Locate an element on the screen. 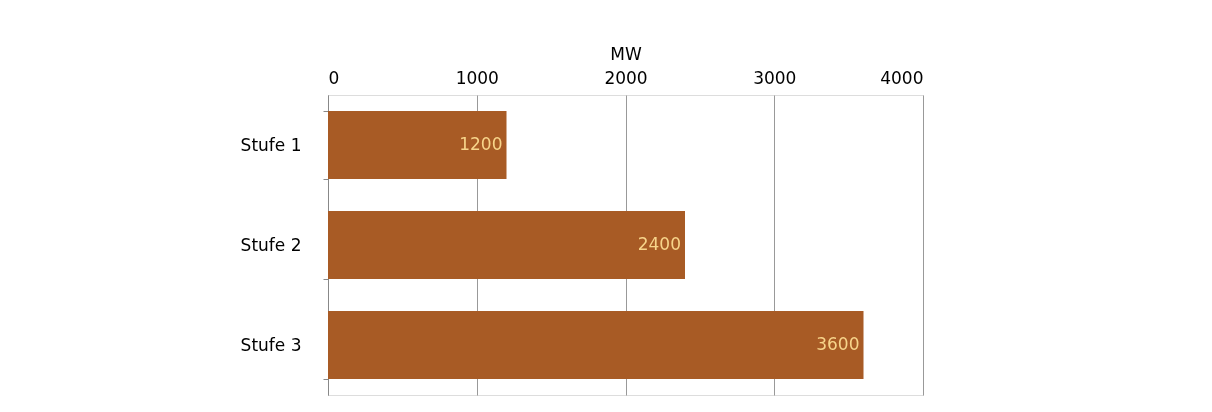  x-tick-label: 3000 is located at coordinates (775, 77).